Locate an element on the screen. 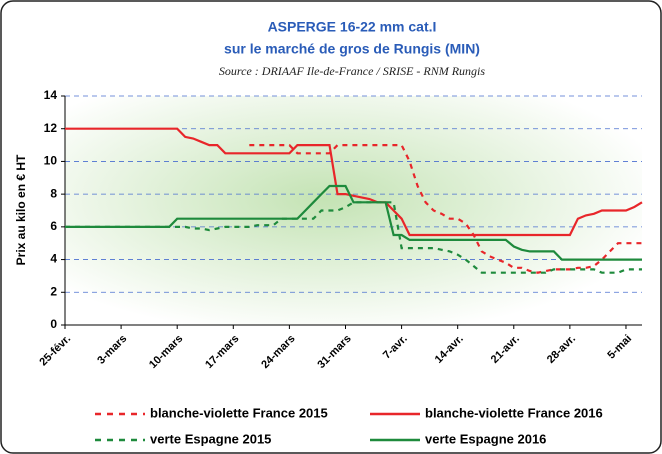 Image resolution: width=662 pixels, height=454 pixels. legend-label: blanche-violette France 2016 is located at coordinates (514, 412).